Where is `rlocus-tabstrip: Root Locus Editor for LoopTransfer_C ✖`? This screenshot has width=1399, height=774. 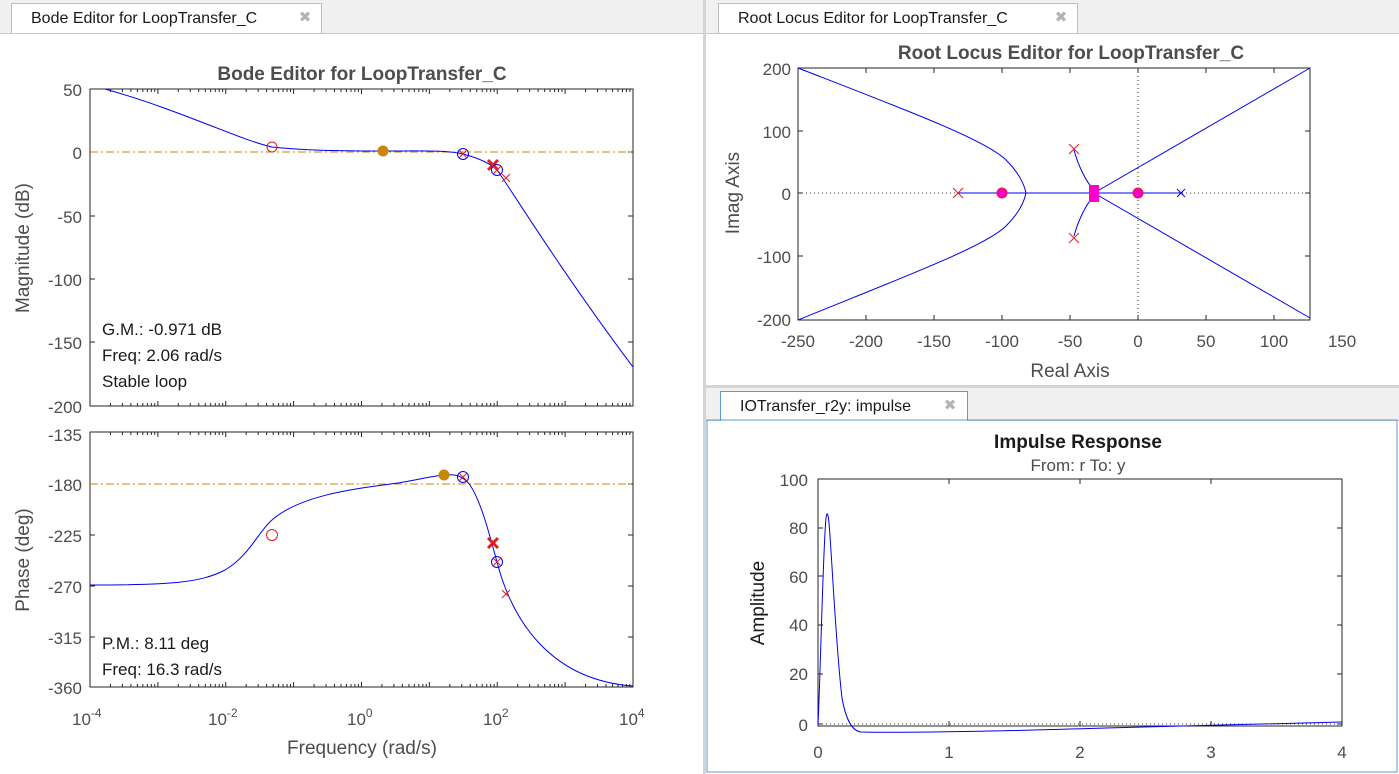
rlocus-tabstrip: Root Locus Editor for LoopTransfer_C ✖ is located at coordinates (1052, 17).